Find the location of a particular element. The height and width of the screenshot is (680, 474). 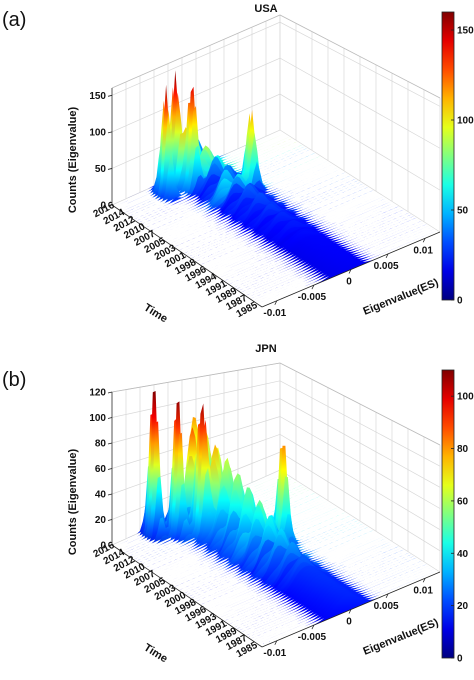

chart-title: JPN is located at coordinates (265, 349).